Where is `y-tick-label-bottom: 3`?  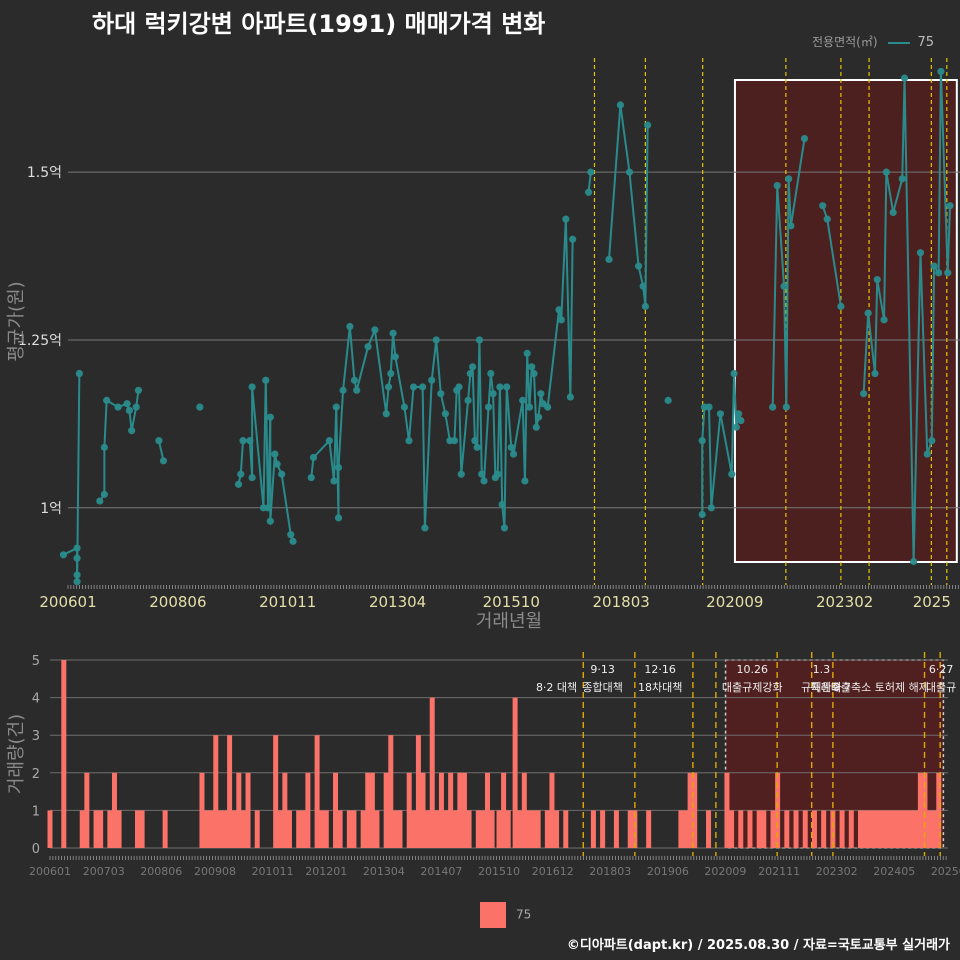
y-tick-label-bottom: 3 is located at coordinates (36, 736).